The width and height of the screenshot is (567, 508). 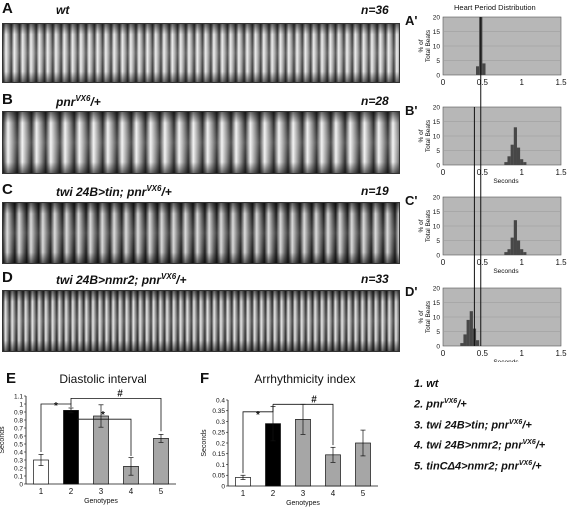 What do you see at coordinates (304, 379) in the screenshot?
I see `chart-title: Arrhythmicity index` at bounding box center [304, 379].